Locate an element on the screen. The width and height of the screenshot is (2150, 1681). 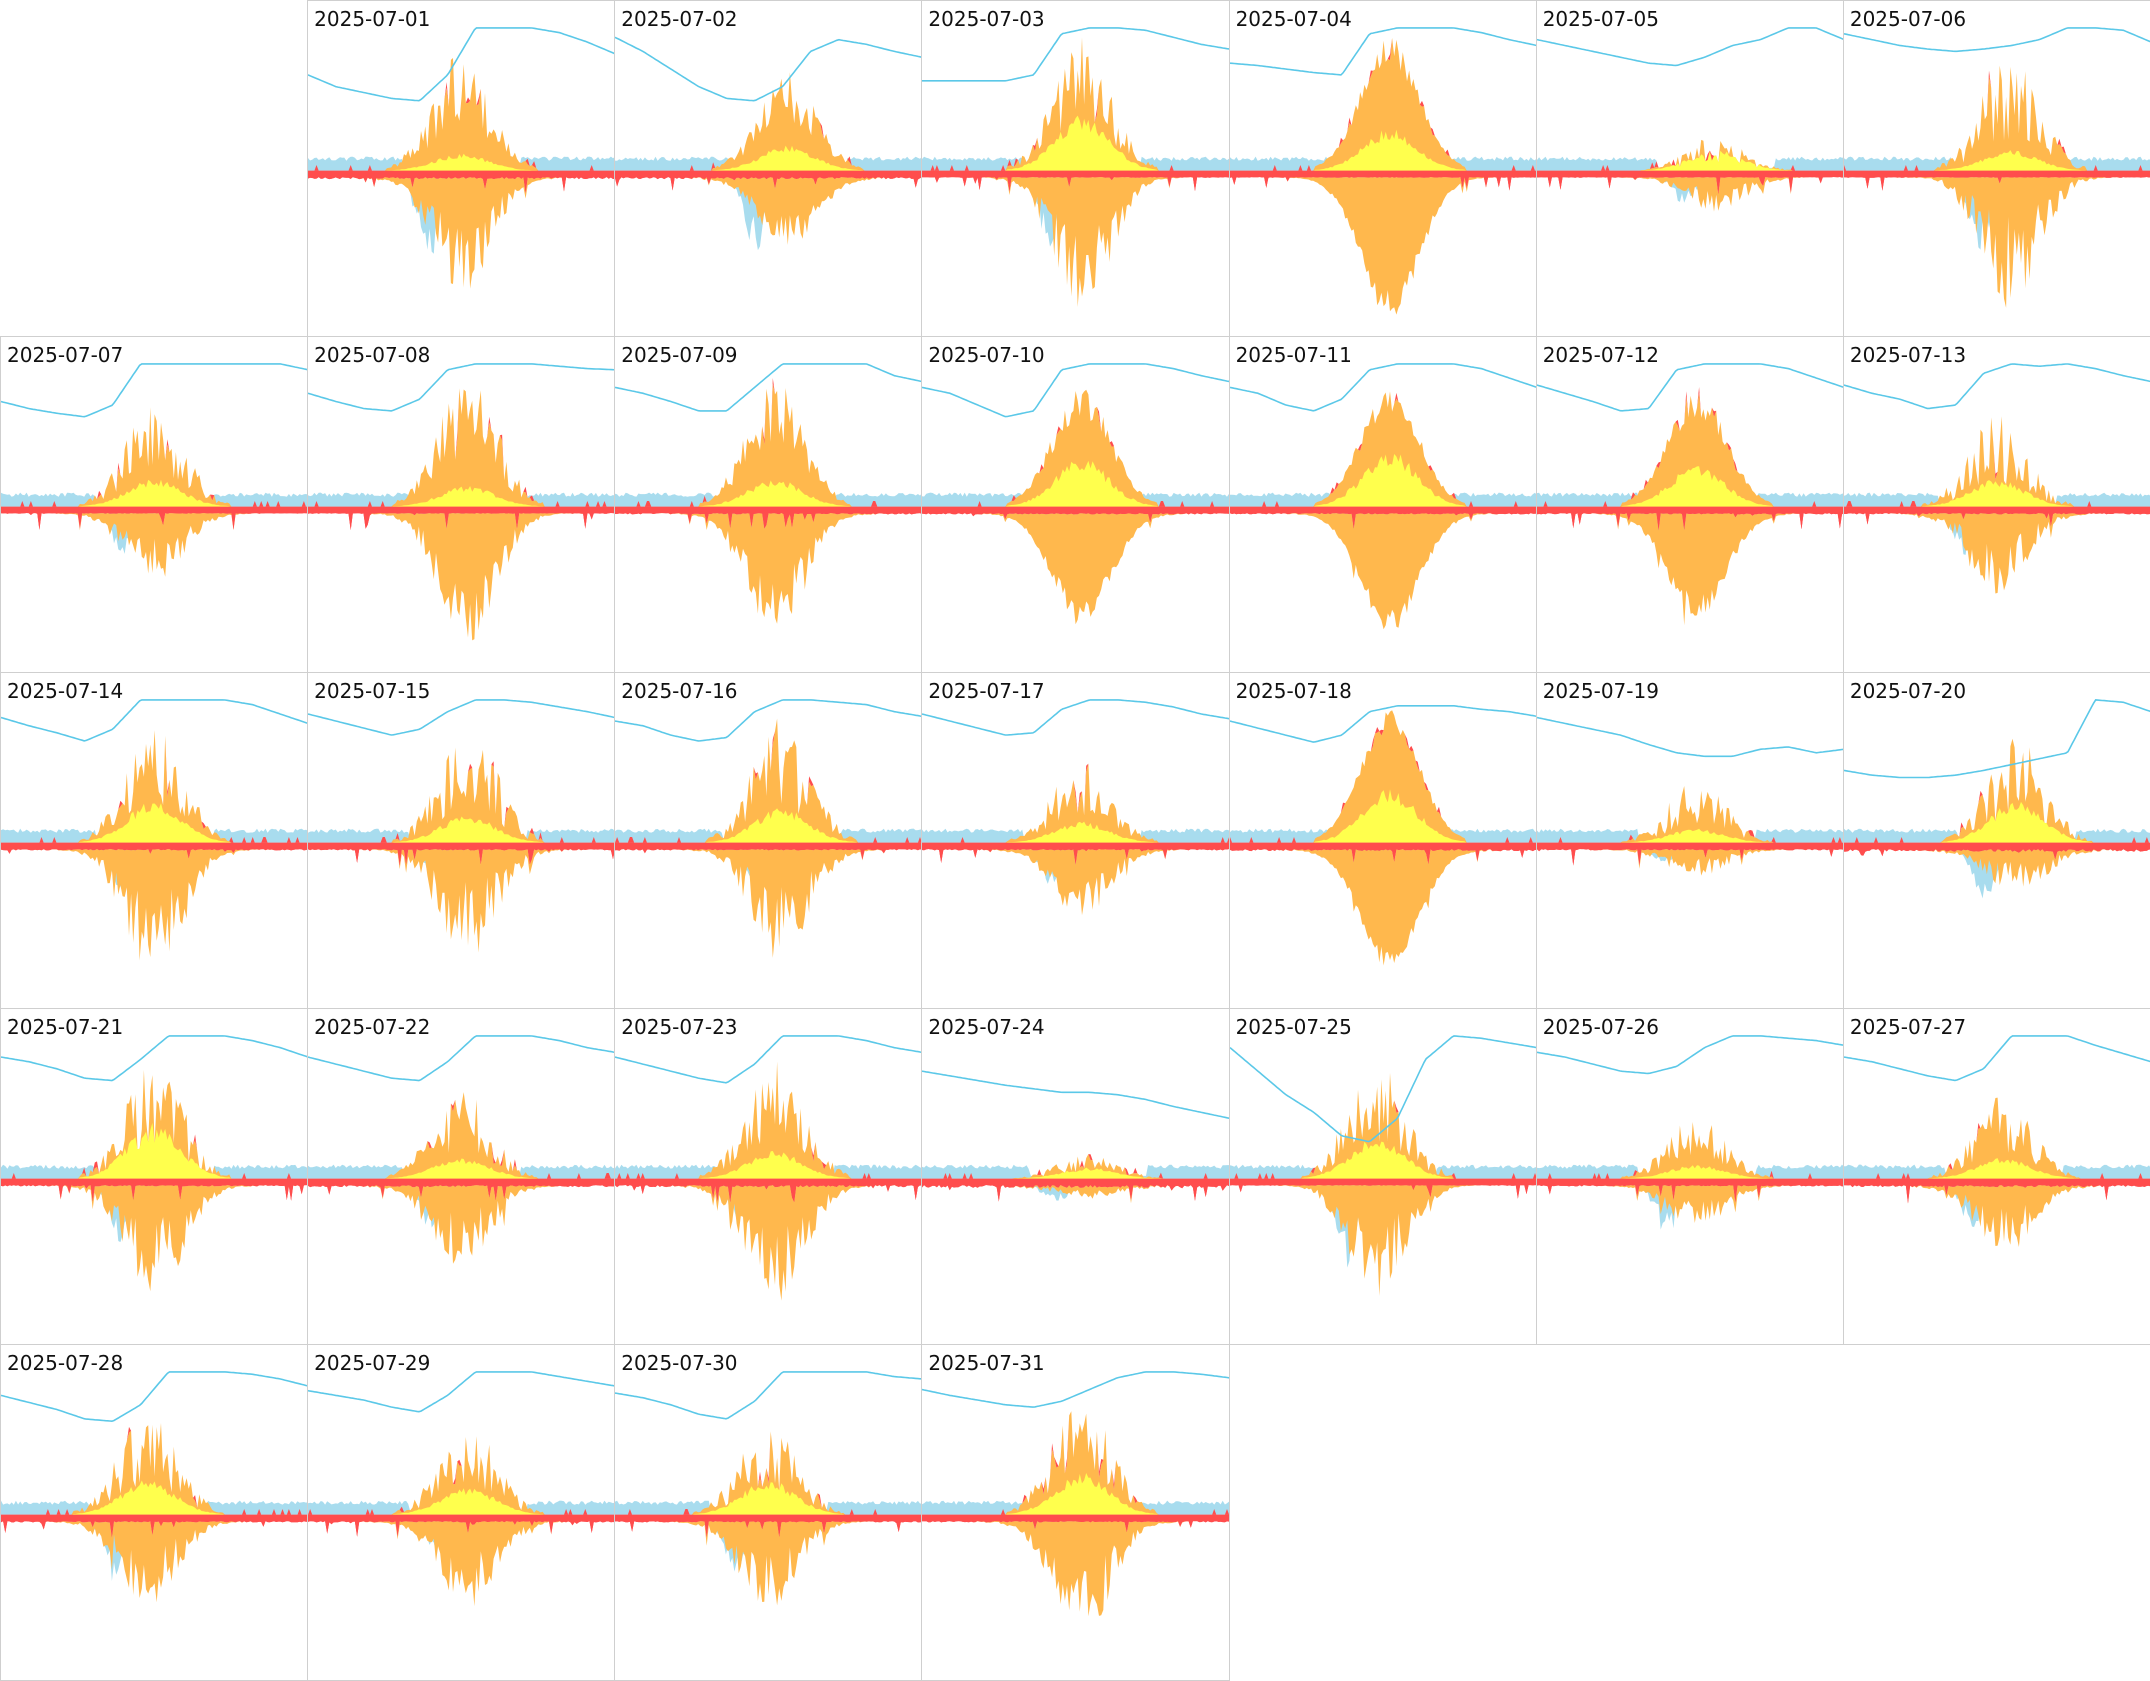
day-panel: 2025-07-29 is located at coordinates (461, 1512).